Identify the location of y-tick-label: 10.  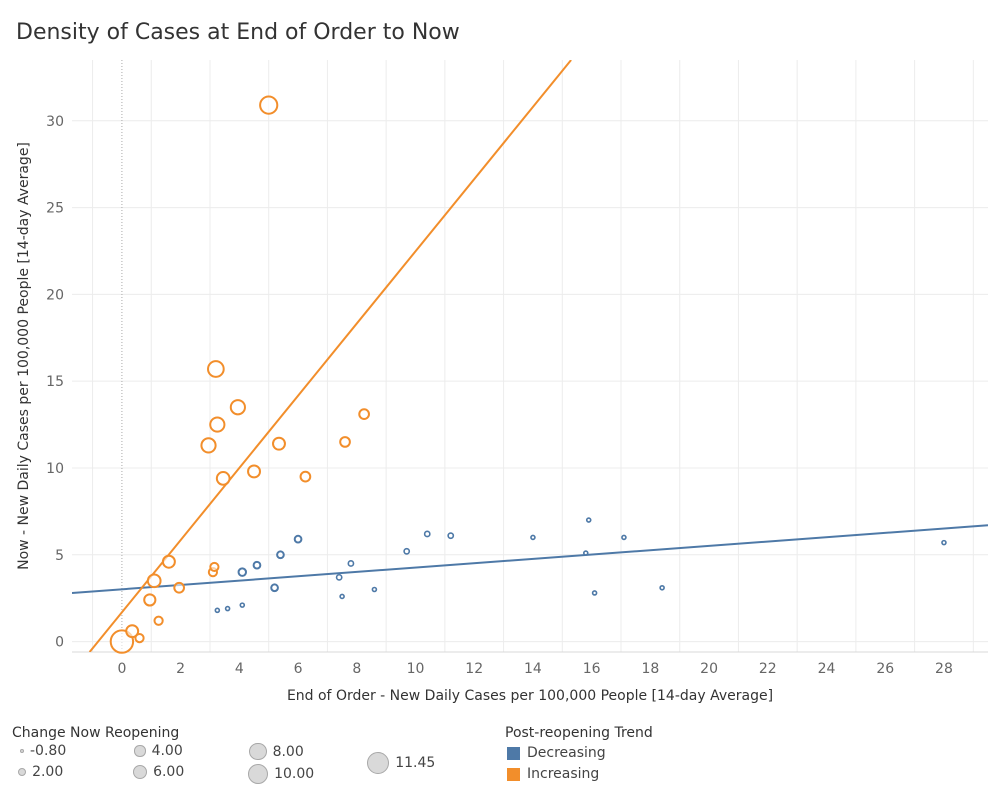
(55, 469).